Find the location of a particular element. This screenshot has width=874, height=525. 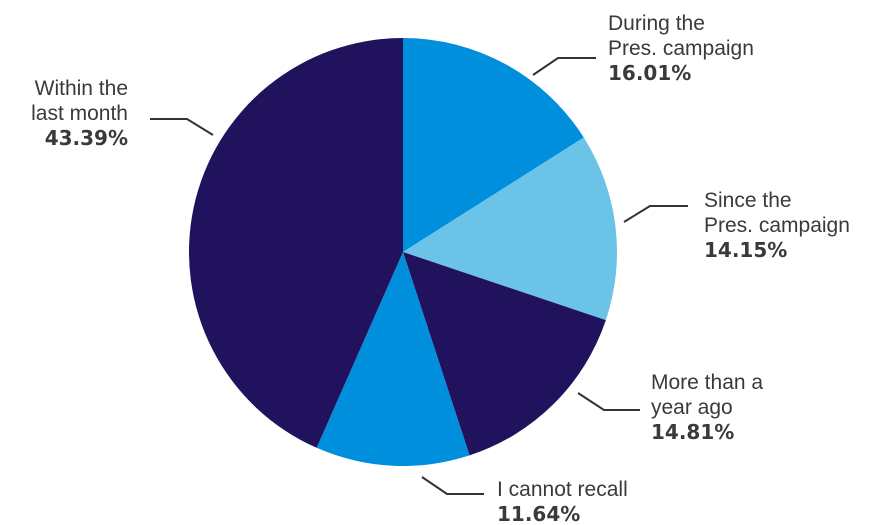

slice-label-1-line-1: During the is located at coordinates (656, 23).